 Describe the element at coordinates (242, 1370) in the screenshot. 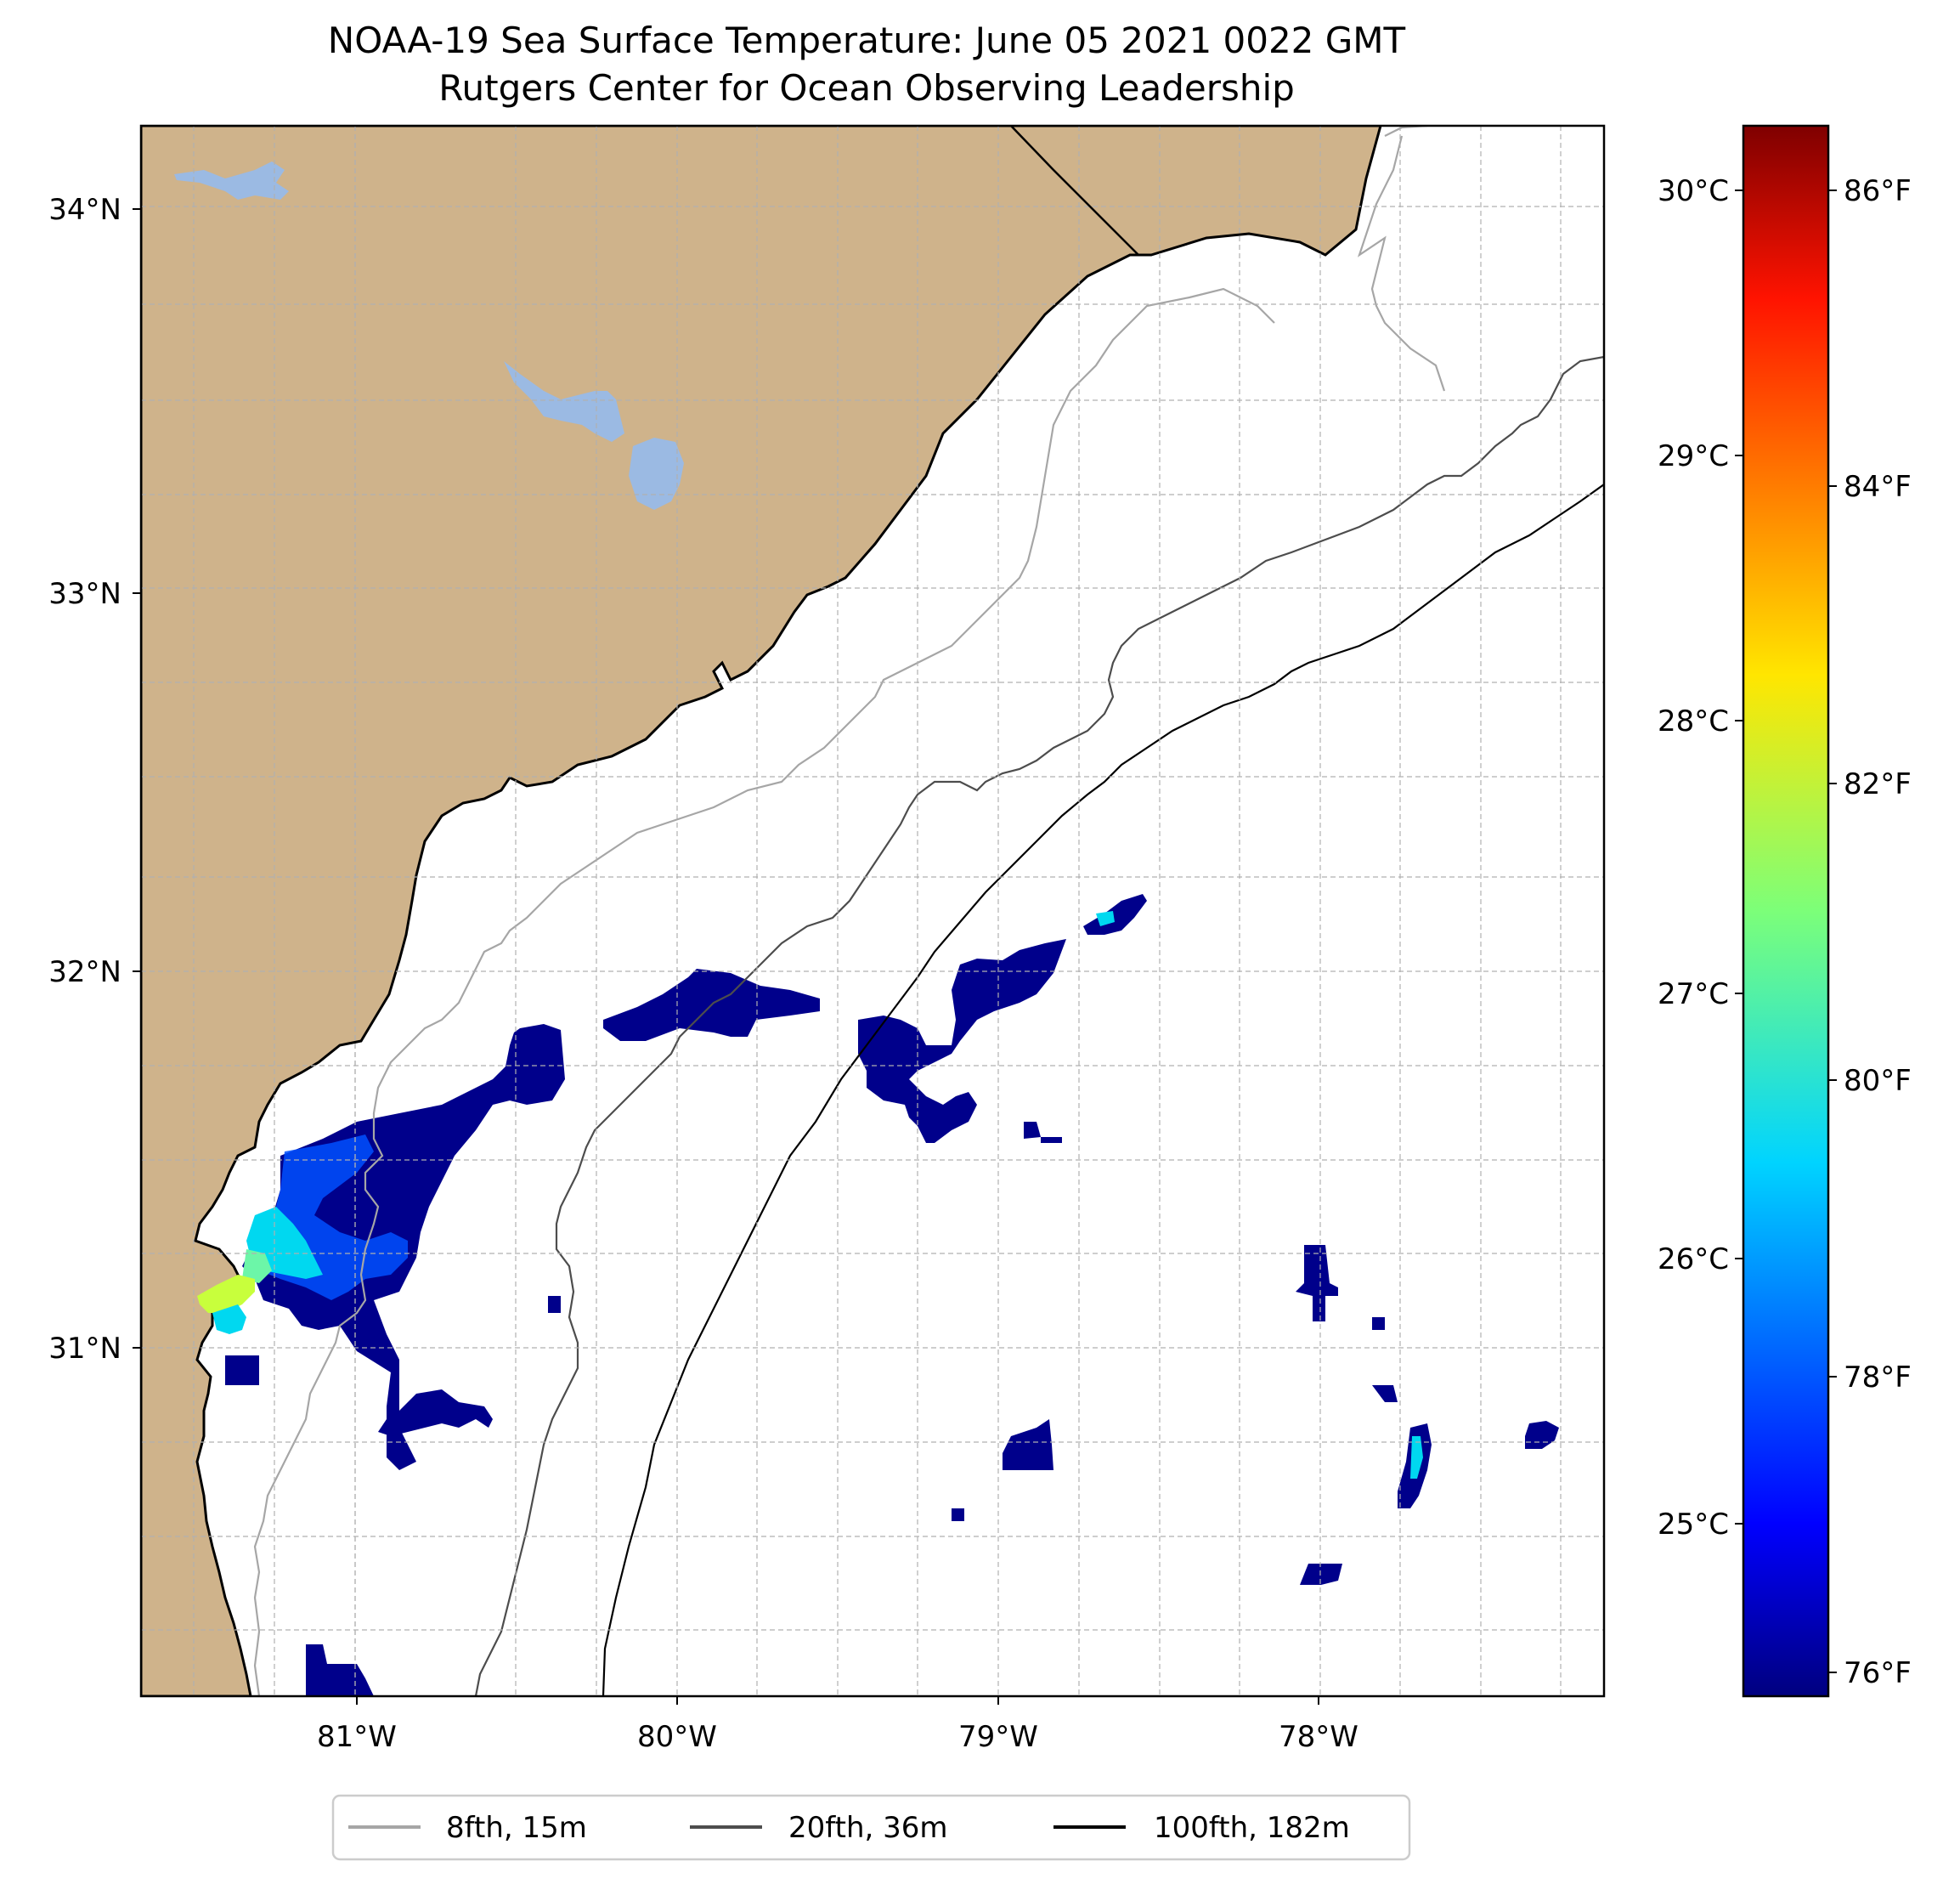

I see `sst-patch-coast-south` at that location.